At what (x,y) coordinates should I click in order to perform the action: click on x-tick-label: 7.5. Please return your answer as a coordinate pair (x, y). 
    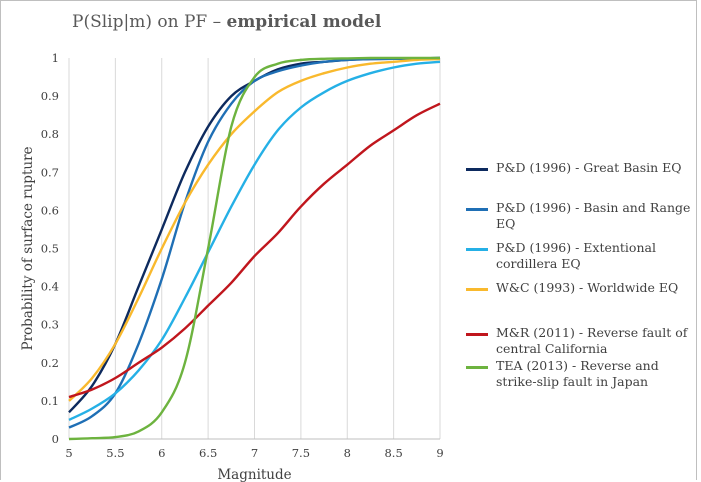
    Looking at the image, I should click on (301, 453).